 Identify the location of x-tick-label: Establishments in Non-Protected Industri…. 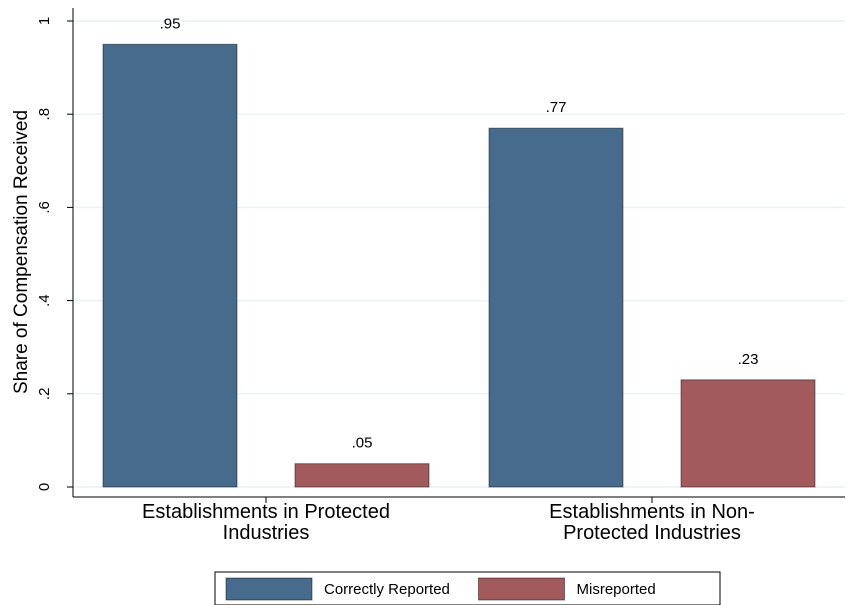
(652, 522).